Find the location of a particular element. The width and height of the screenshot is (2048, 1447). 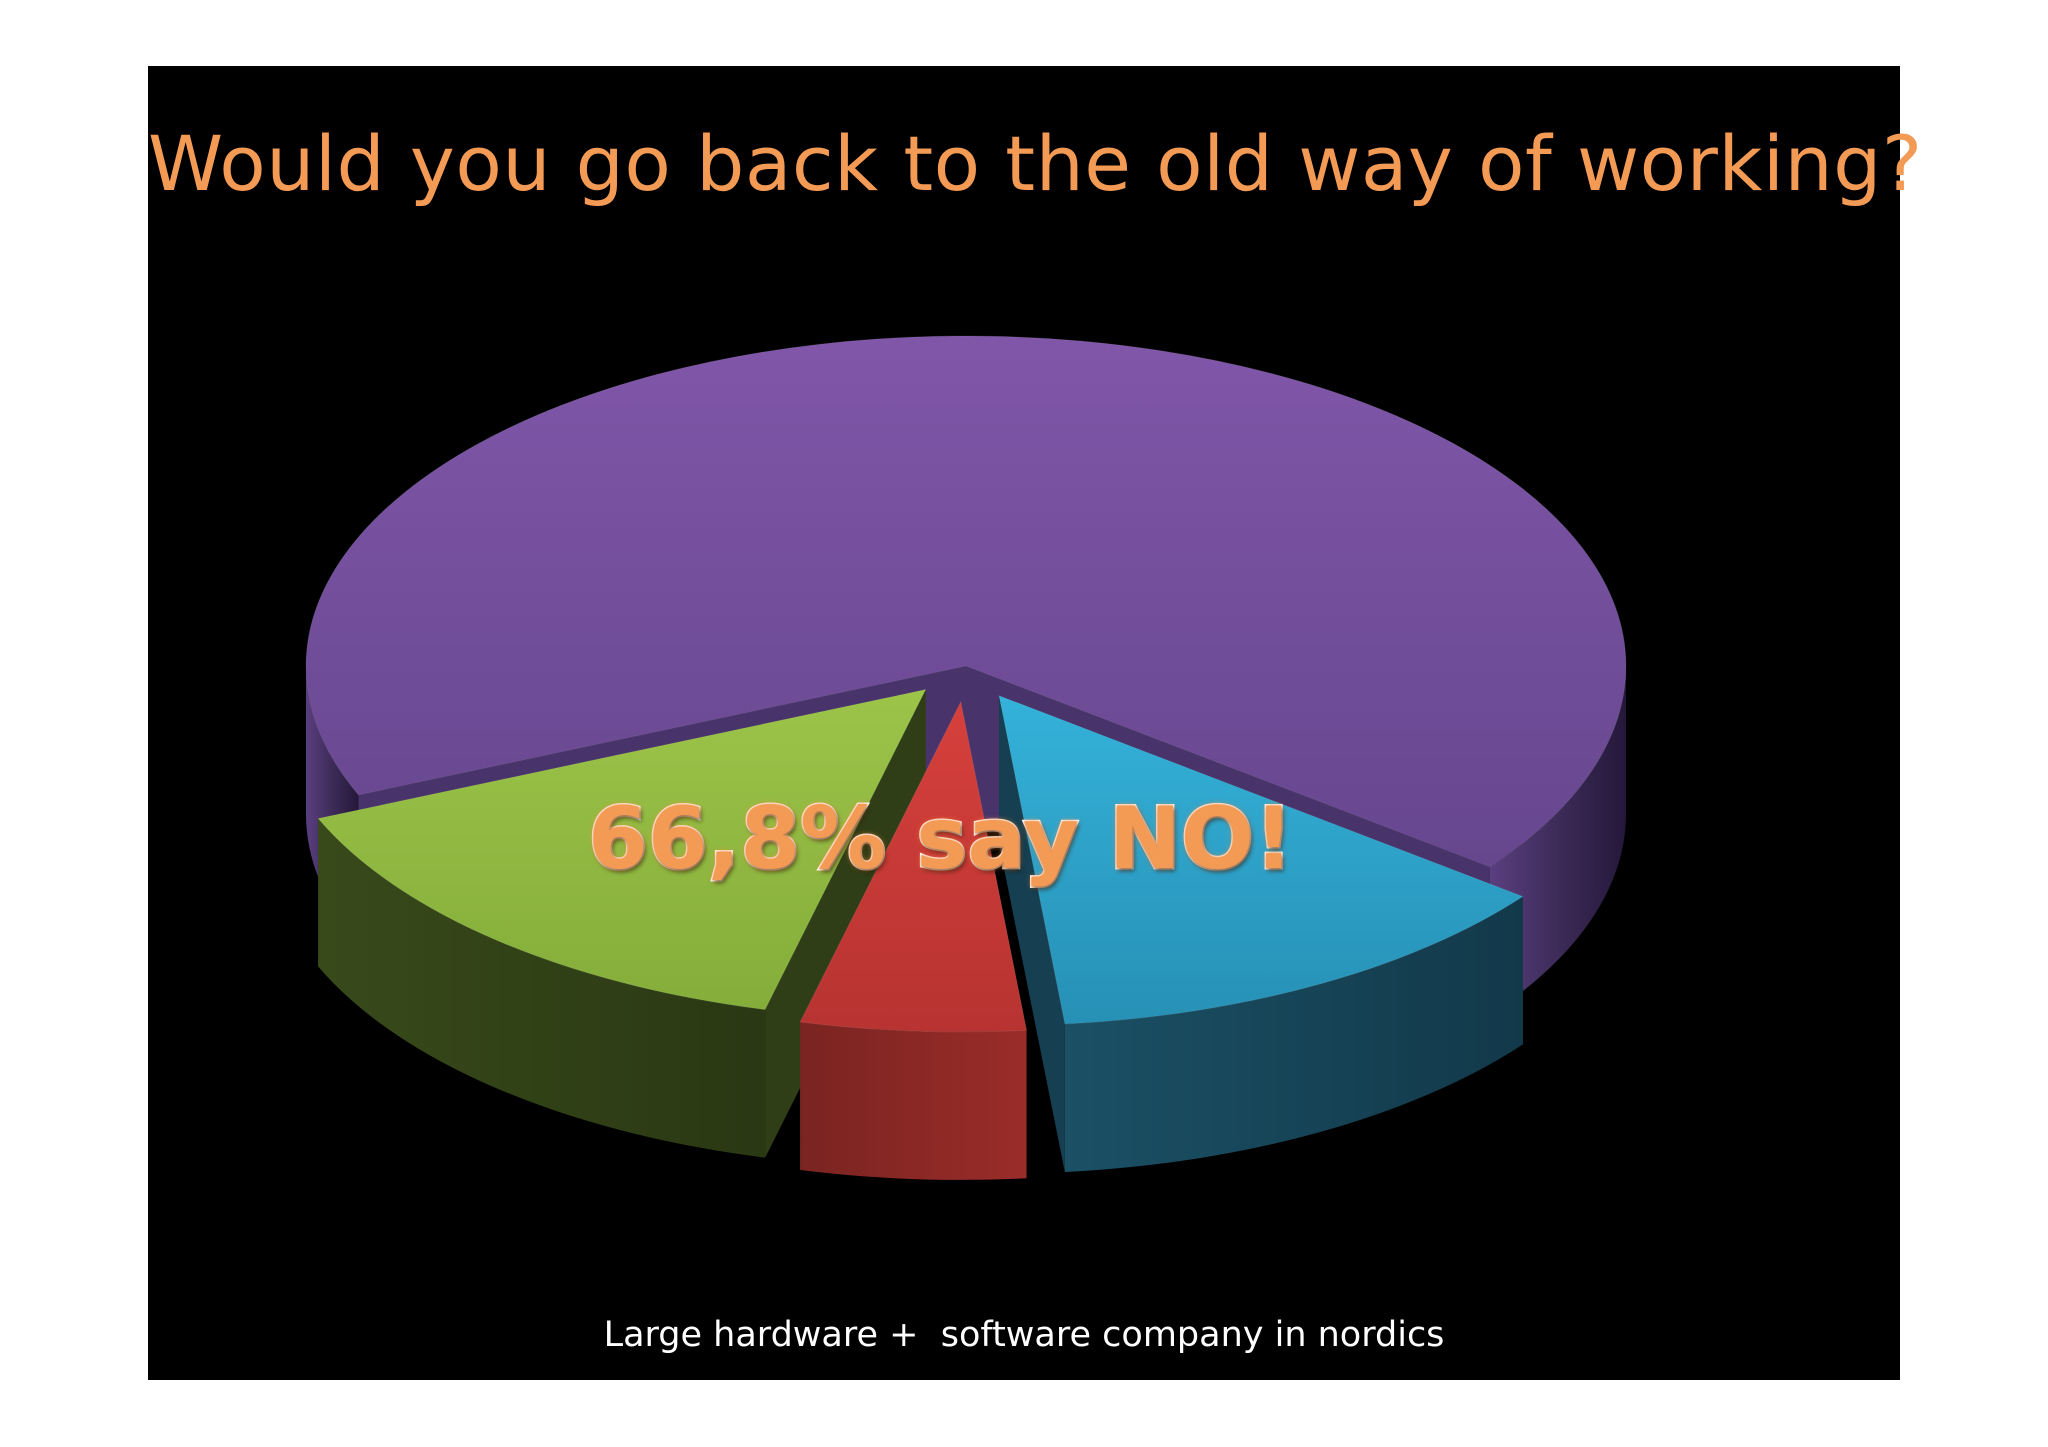

chart-annotation: 66,8% say NO! is located at coordinates (940, 839).